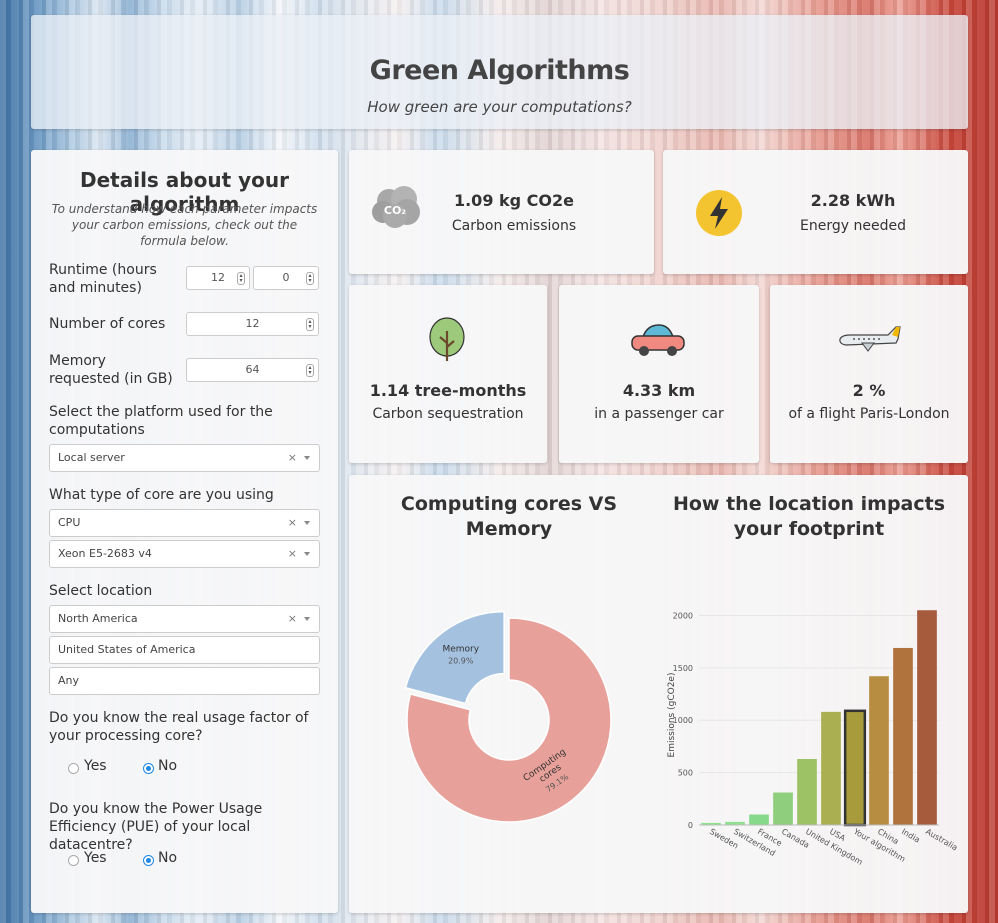  I want to click on y-tick-label: 1000, so click(683, 720).